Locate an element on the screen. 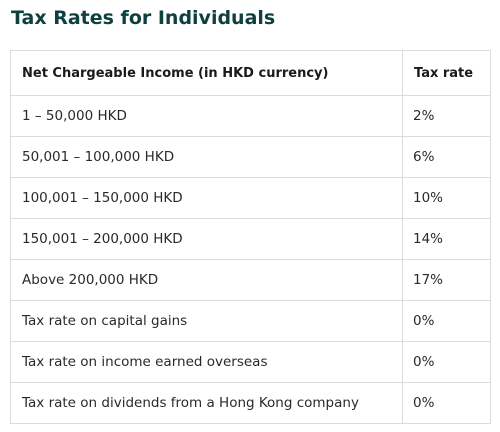 This screenshot has height=432, width=500. tax-rate-cell: 14% is located at coordinates (446, 239).